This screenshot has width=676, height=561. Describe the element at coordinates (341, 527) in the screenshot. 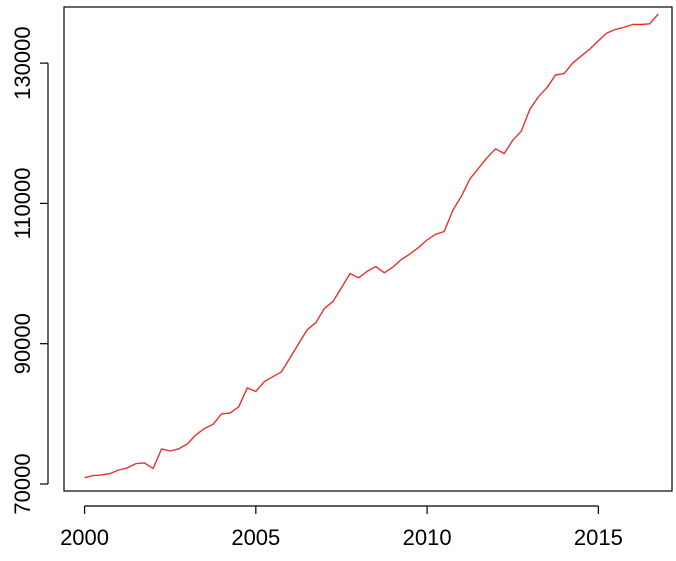

I see `x-axis: 2000 2005 2010 2015` at that location.